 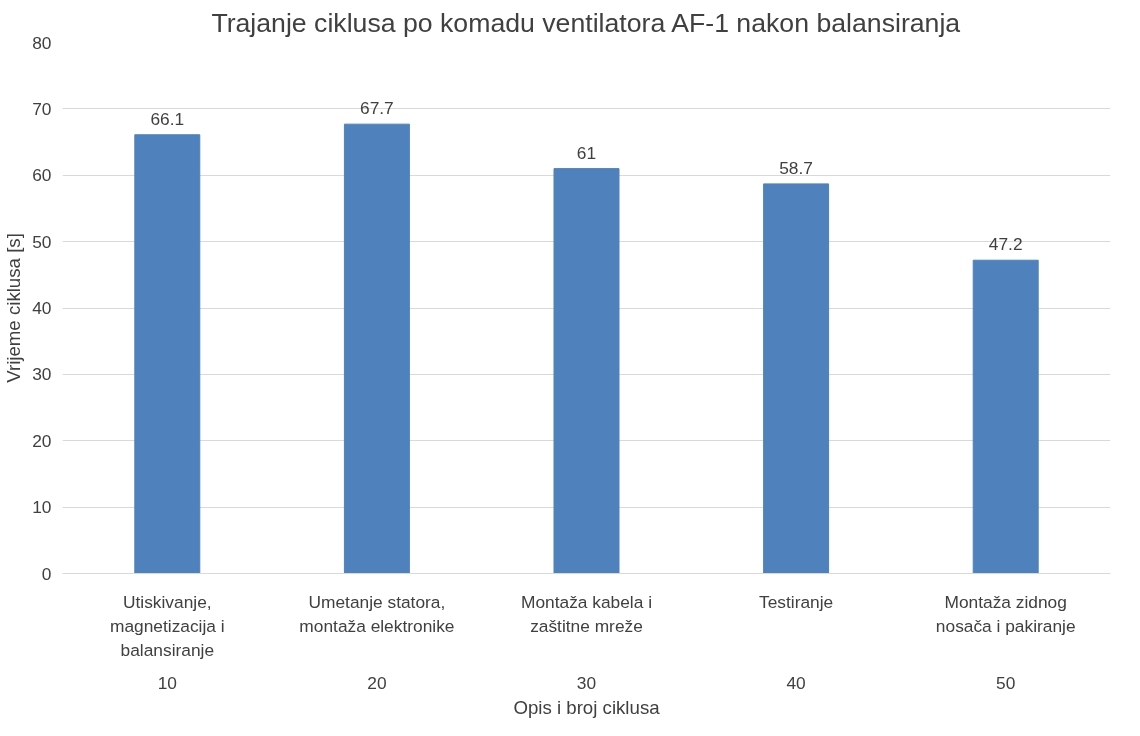 I want to click on y-tick-label: 70, so click(x=42, y=108).